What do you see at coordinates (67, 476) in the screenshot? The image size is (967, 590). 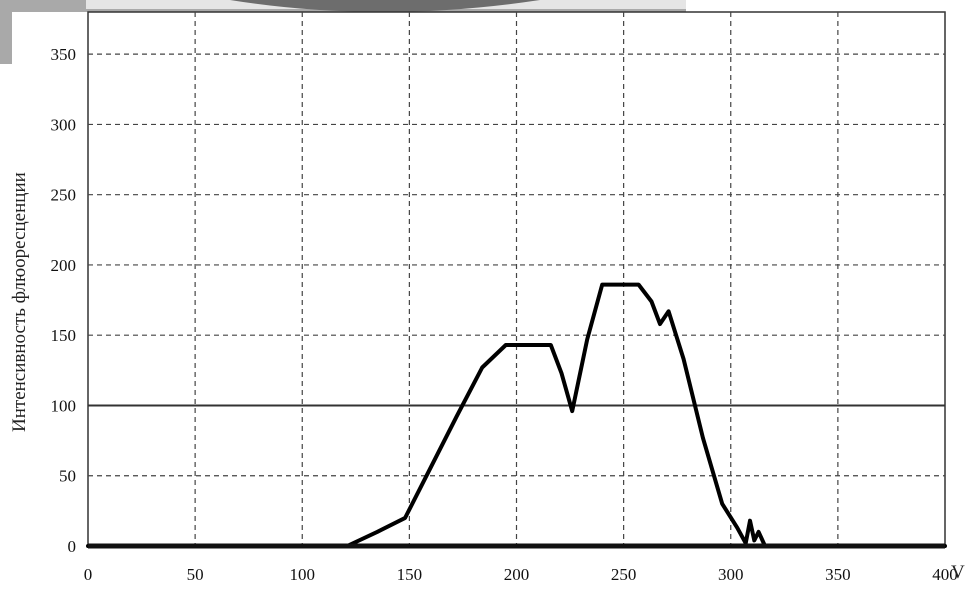 I see `y-tick-label: 50` at bounding box center [67, 476].